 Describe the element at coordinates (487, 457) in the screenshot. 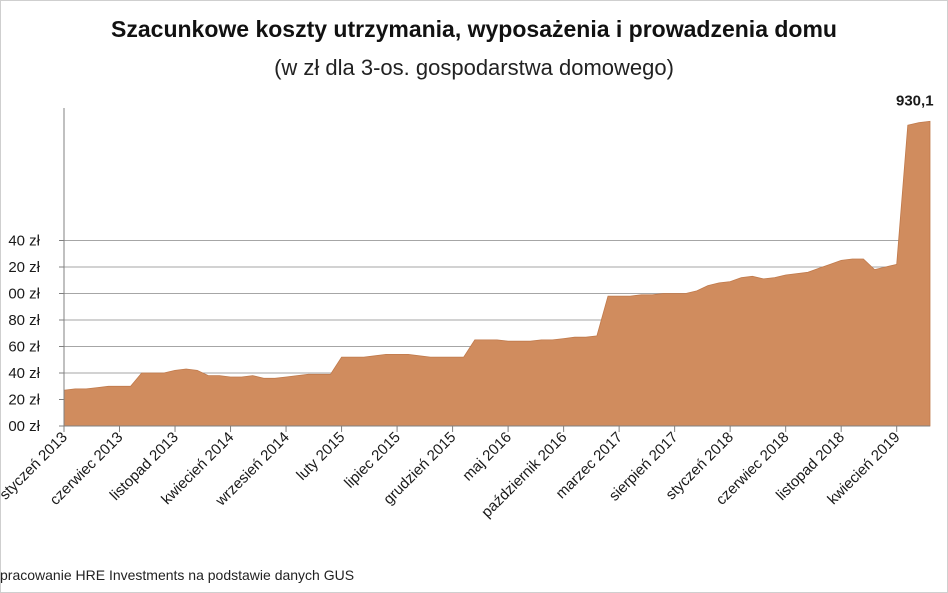

I see `x-tick-label-8: maj 2016` at that location.